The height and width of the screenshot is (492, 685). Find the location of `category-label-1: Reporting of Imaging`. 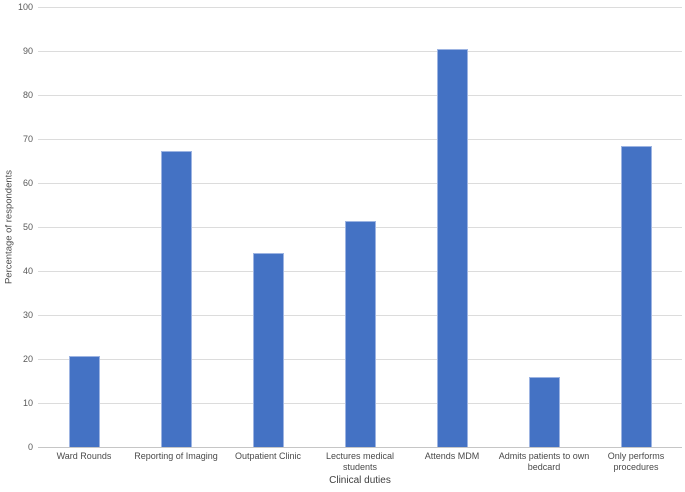

category-label-1: Reporting of Imaging is located at coordinates (176, 456).